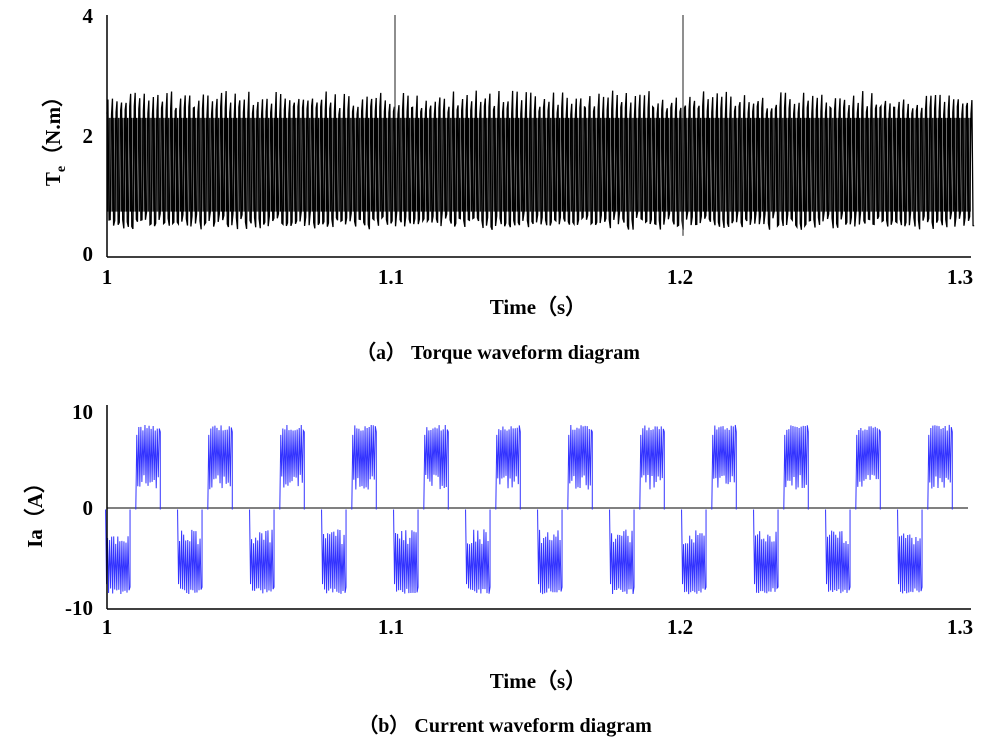  Describe the element at coordinates (79, 608) in the screenshot. I see `current-y-tick-label: -10` at that location.